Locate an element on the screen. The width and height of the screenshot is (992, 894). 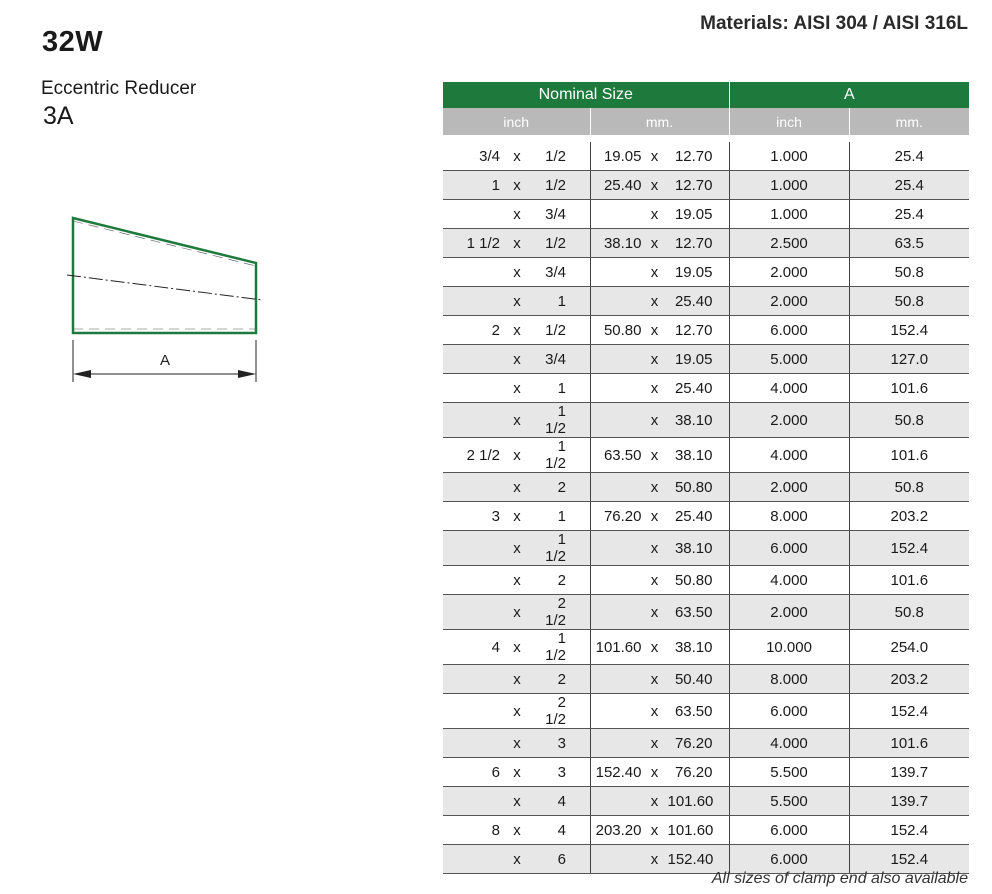
nominal-mm-from: 50.80 is located at coordinates (622, 330).